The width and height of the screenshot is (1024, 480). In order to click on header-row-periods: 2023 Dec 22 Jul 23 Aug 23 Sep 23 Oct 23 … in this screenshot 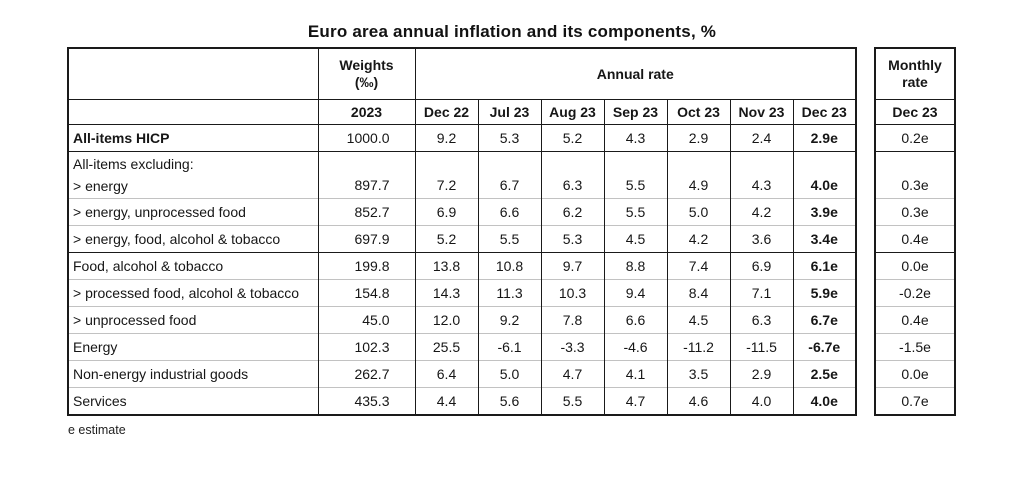, I will do `click(462, 112)`.